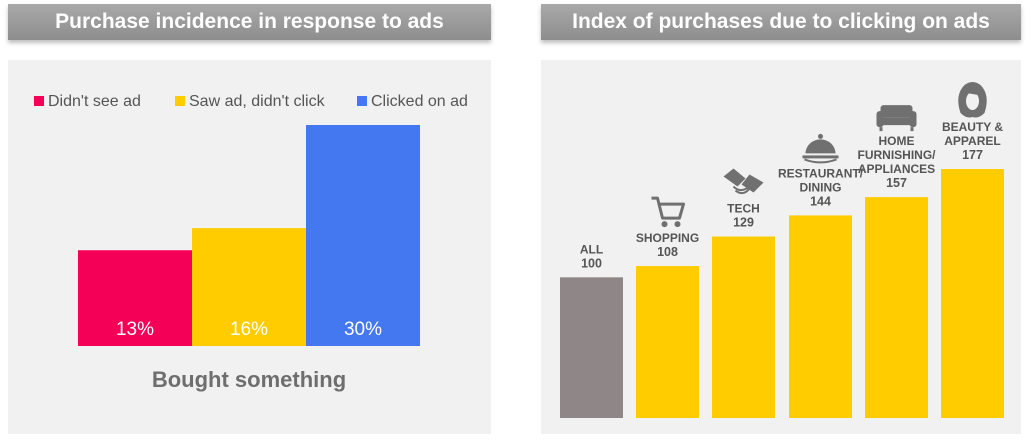 Image resolution: width=1032 pixels, height=441 pixels. What do you see at coordinates (257, 101) in the screenshot?
I see `legend-label: Saw ad, didn't click` at bounding box center [257, 101].